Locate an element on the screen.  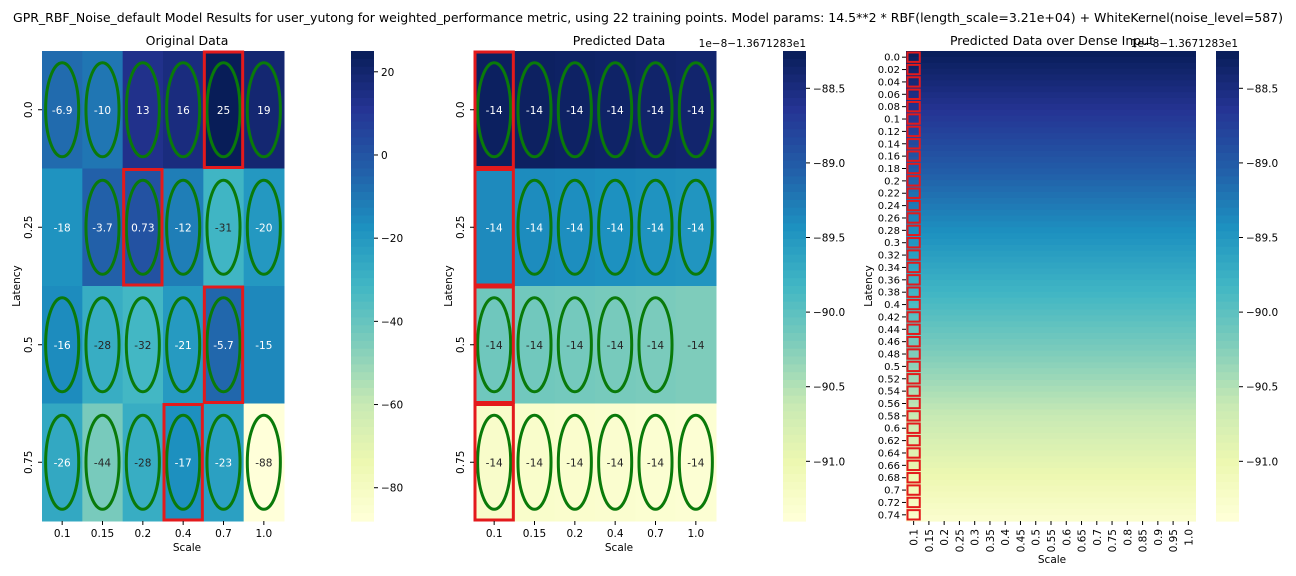
original-cell-label: -10 is located at coordinates (102, 111).